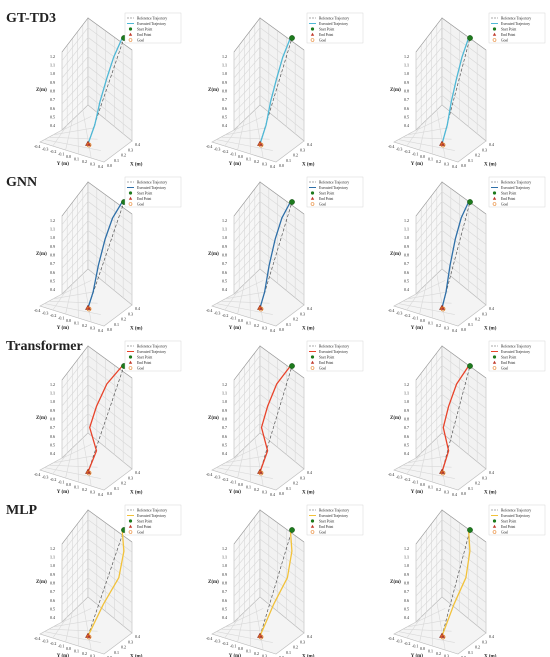  I want to click on box-edge, so click(97, 527).